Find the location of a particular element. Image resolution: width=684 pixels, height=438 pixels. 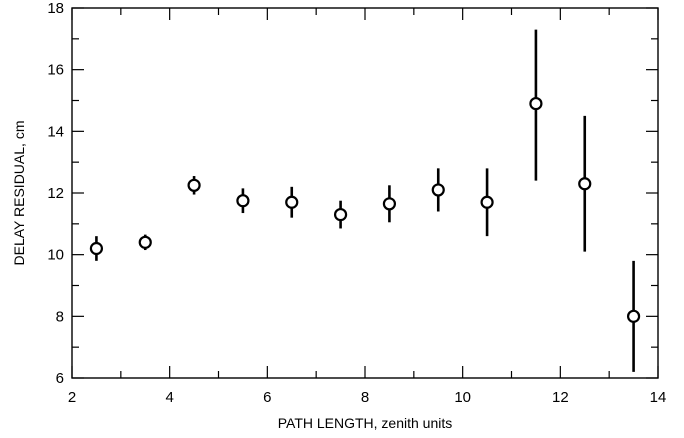

x-tick-label: 14 is located at coordinates (658, 397).